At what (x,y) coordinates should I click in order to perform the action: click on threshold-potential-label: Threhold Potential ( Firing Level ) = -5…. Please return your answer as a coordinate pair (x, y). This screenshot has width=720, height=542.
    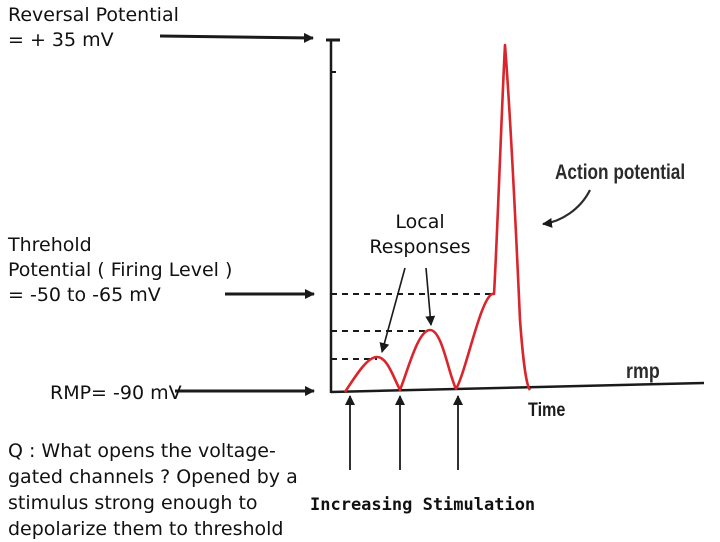
    Looking at the image, I should click on (120, 270).